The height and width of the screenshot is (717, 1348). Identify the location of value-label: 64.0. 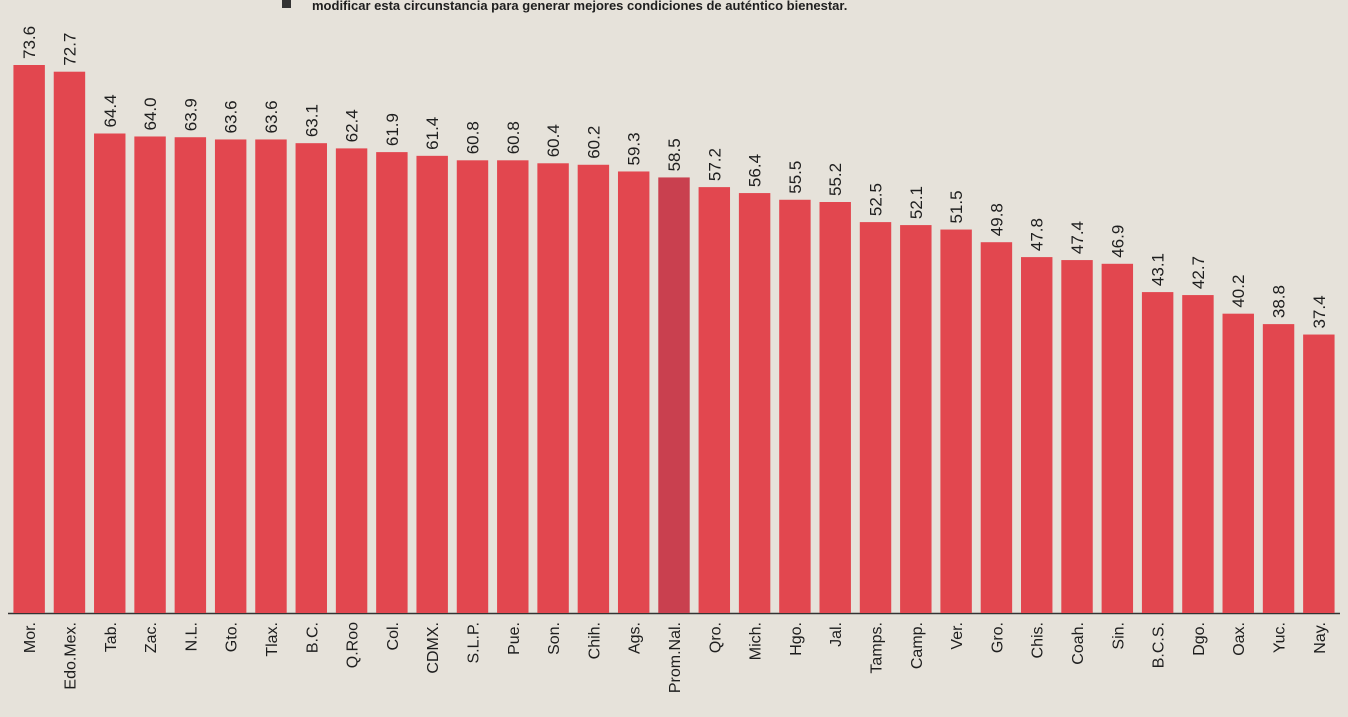
(150, 113).